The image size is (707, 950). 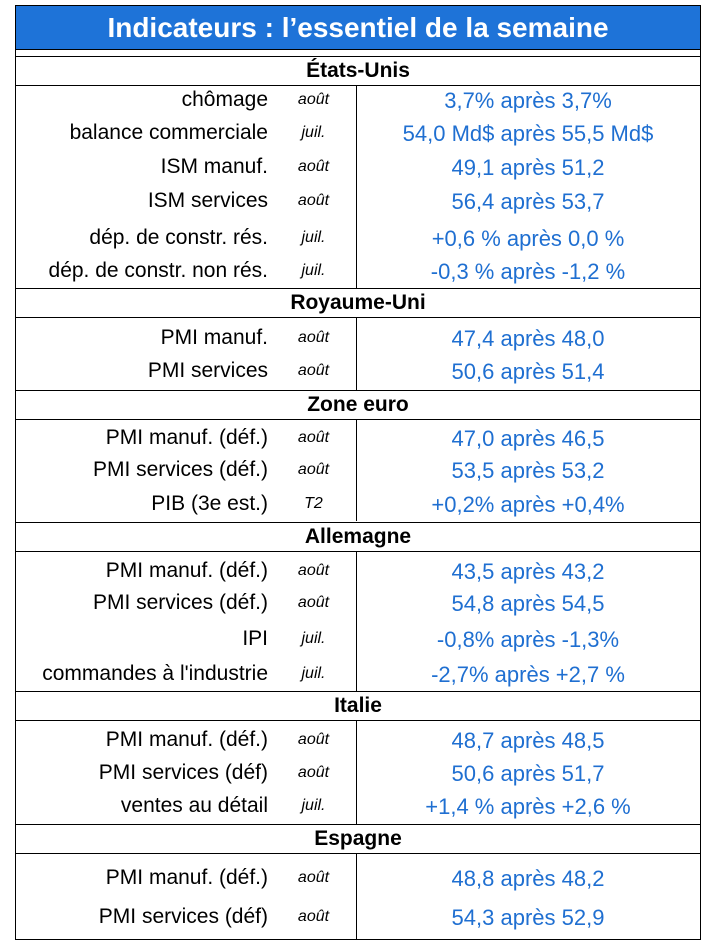 What do you see at coordinates (528, 504) in the screenshot?
I see `indicator-value: +0,2% après +0,4%` at bounding box center [528, 504].